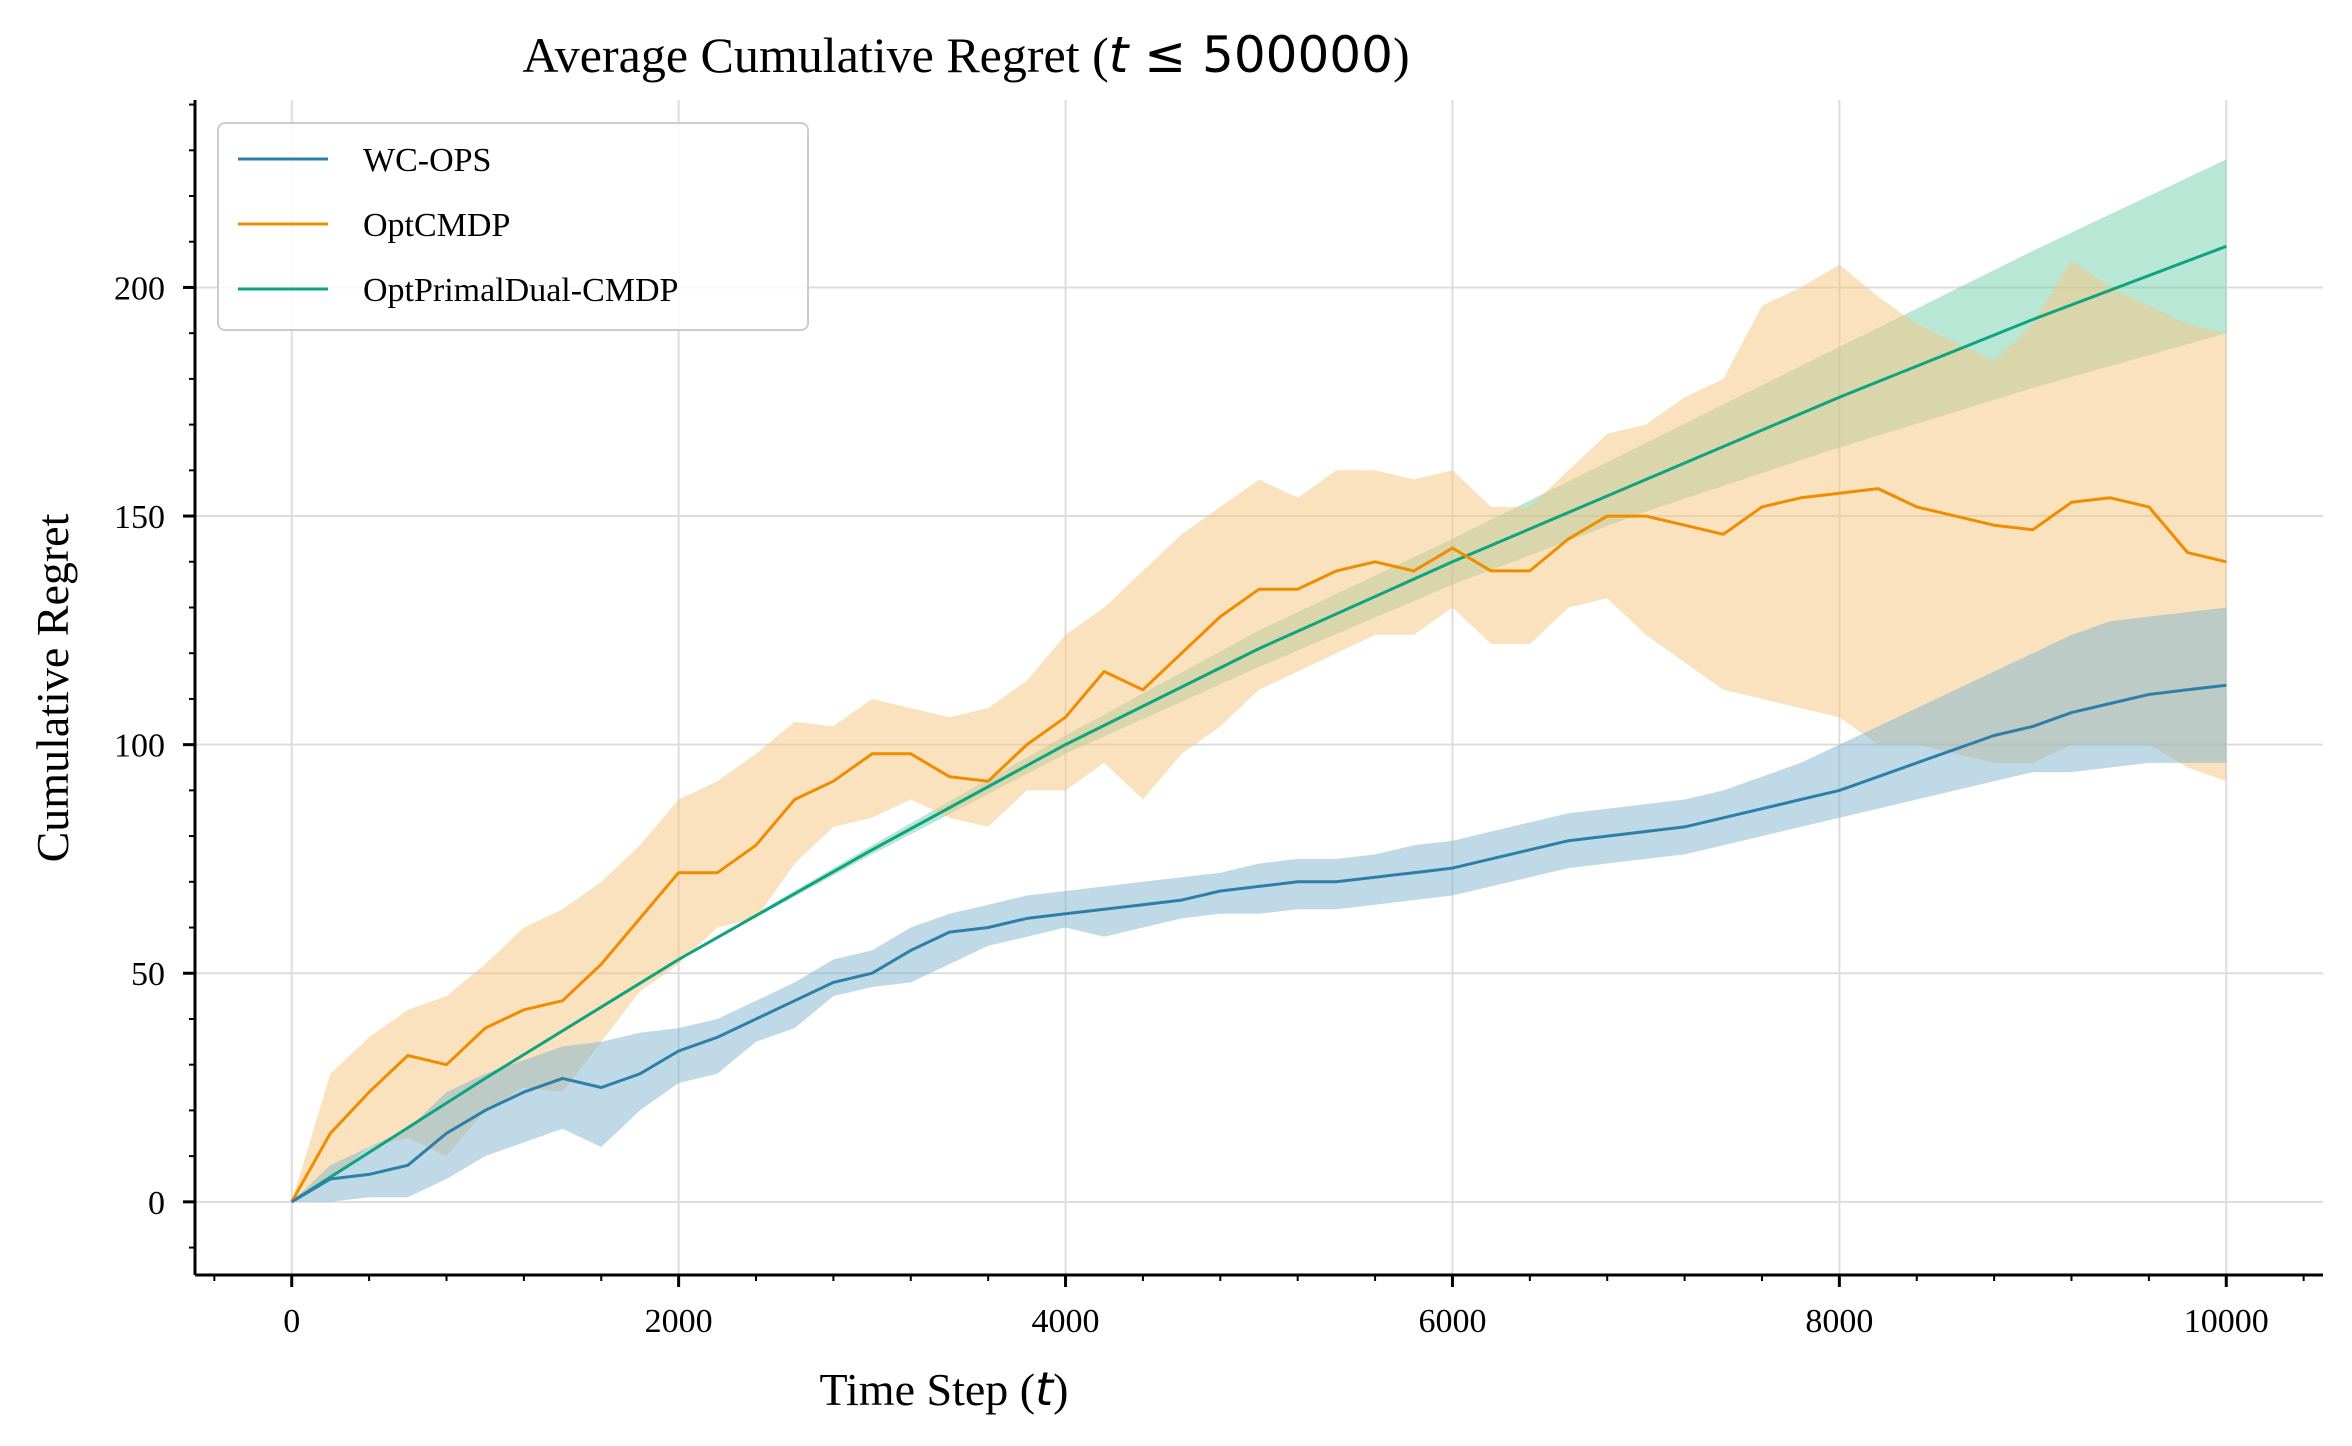 This screenshot has width=2352, height=1446. I want to click on x-tick-label: 0, so click(291, 1321).